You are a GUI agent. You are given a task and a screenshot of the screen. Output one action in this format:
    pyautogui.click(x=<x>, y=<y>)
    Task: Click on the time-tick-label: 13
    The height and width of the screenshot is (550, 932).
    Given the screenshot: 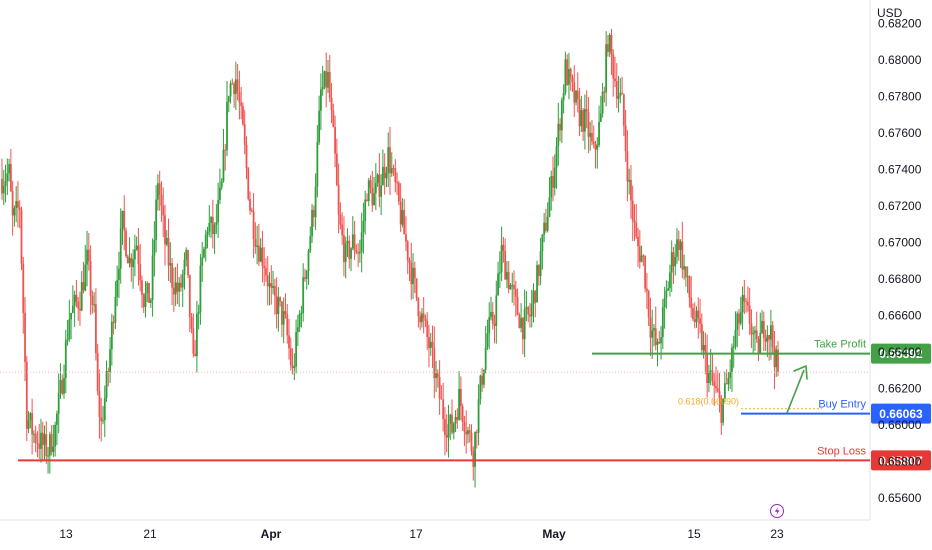 What is the action you would take?
    pyautogui.click(x=66, y=534)
    